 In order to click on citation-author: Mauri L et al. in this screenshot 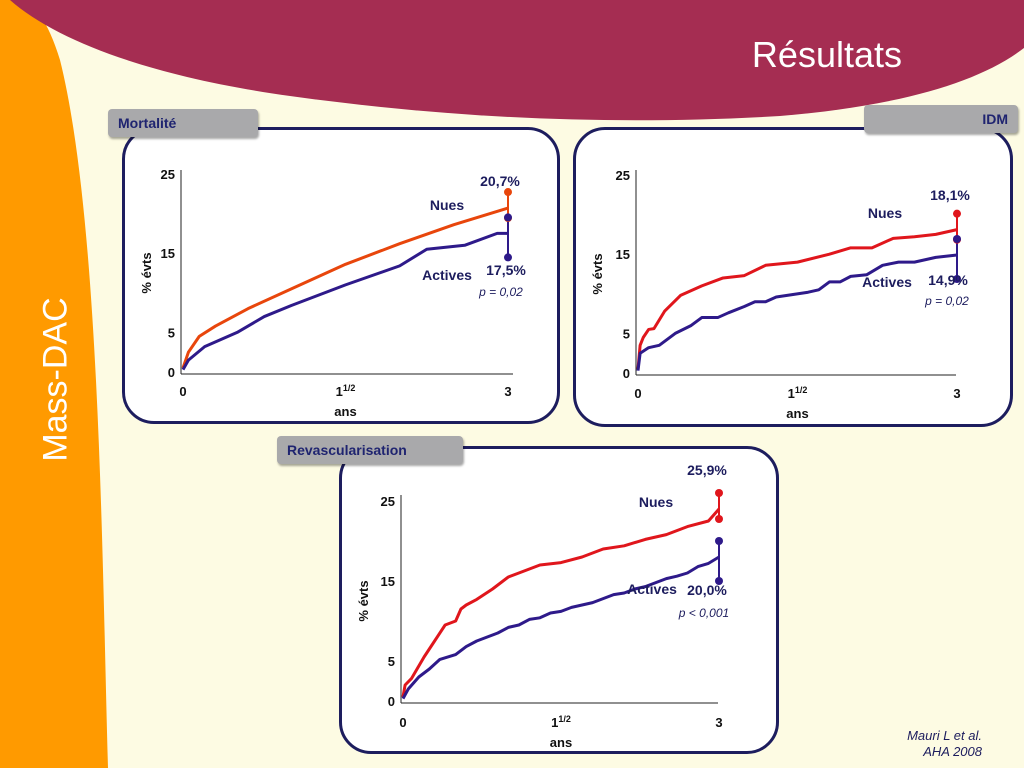, I will do `click(944, 735)`.